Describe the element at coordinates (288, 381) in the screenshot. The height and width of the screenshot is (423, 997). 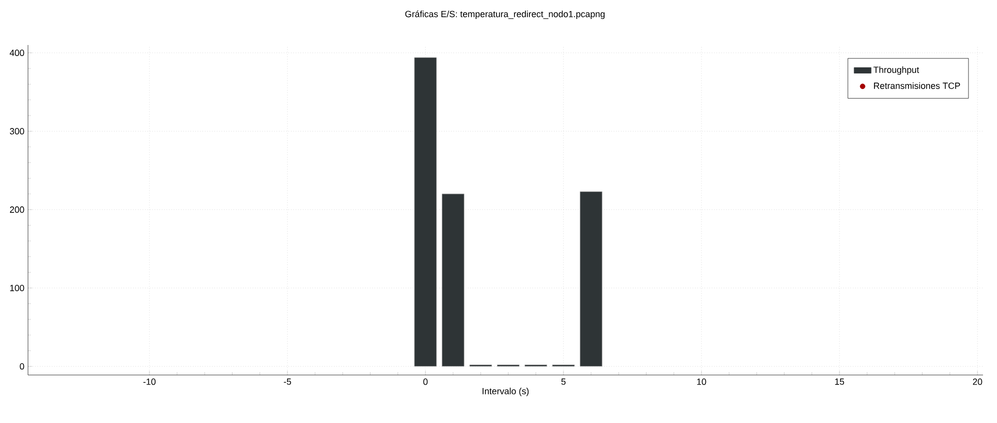
I see `x-tick-label: -5` at that location.